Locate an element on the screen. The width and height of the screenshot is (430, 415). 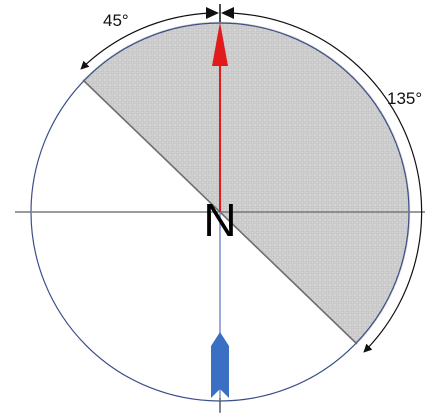
north-center-label: N is located at coordinates (219, 220).